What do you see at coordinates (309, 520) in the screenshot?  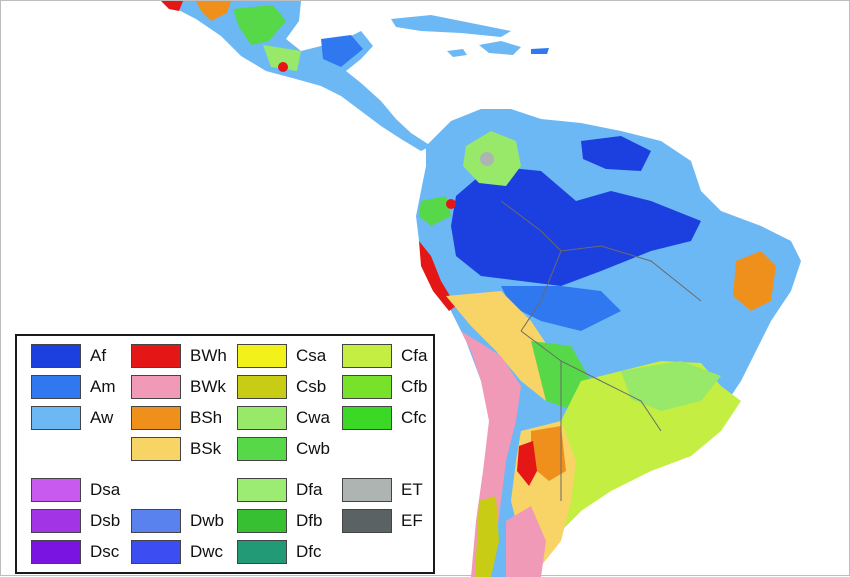 I see `legend-label: Dfb` at bounding box center [309, 520].